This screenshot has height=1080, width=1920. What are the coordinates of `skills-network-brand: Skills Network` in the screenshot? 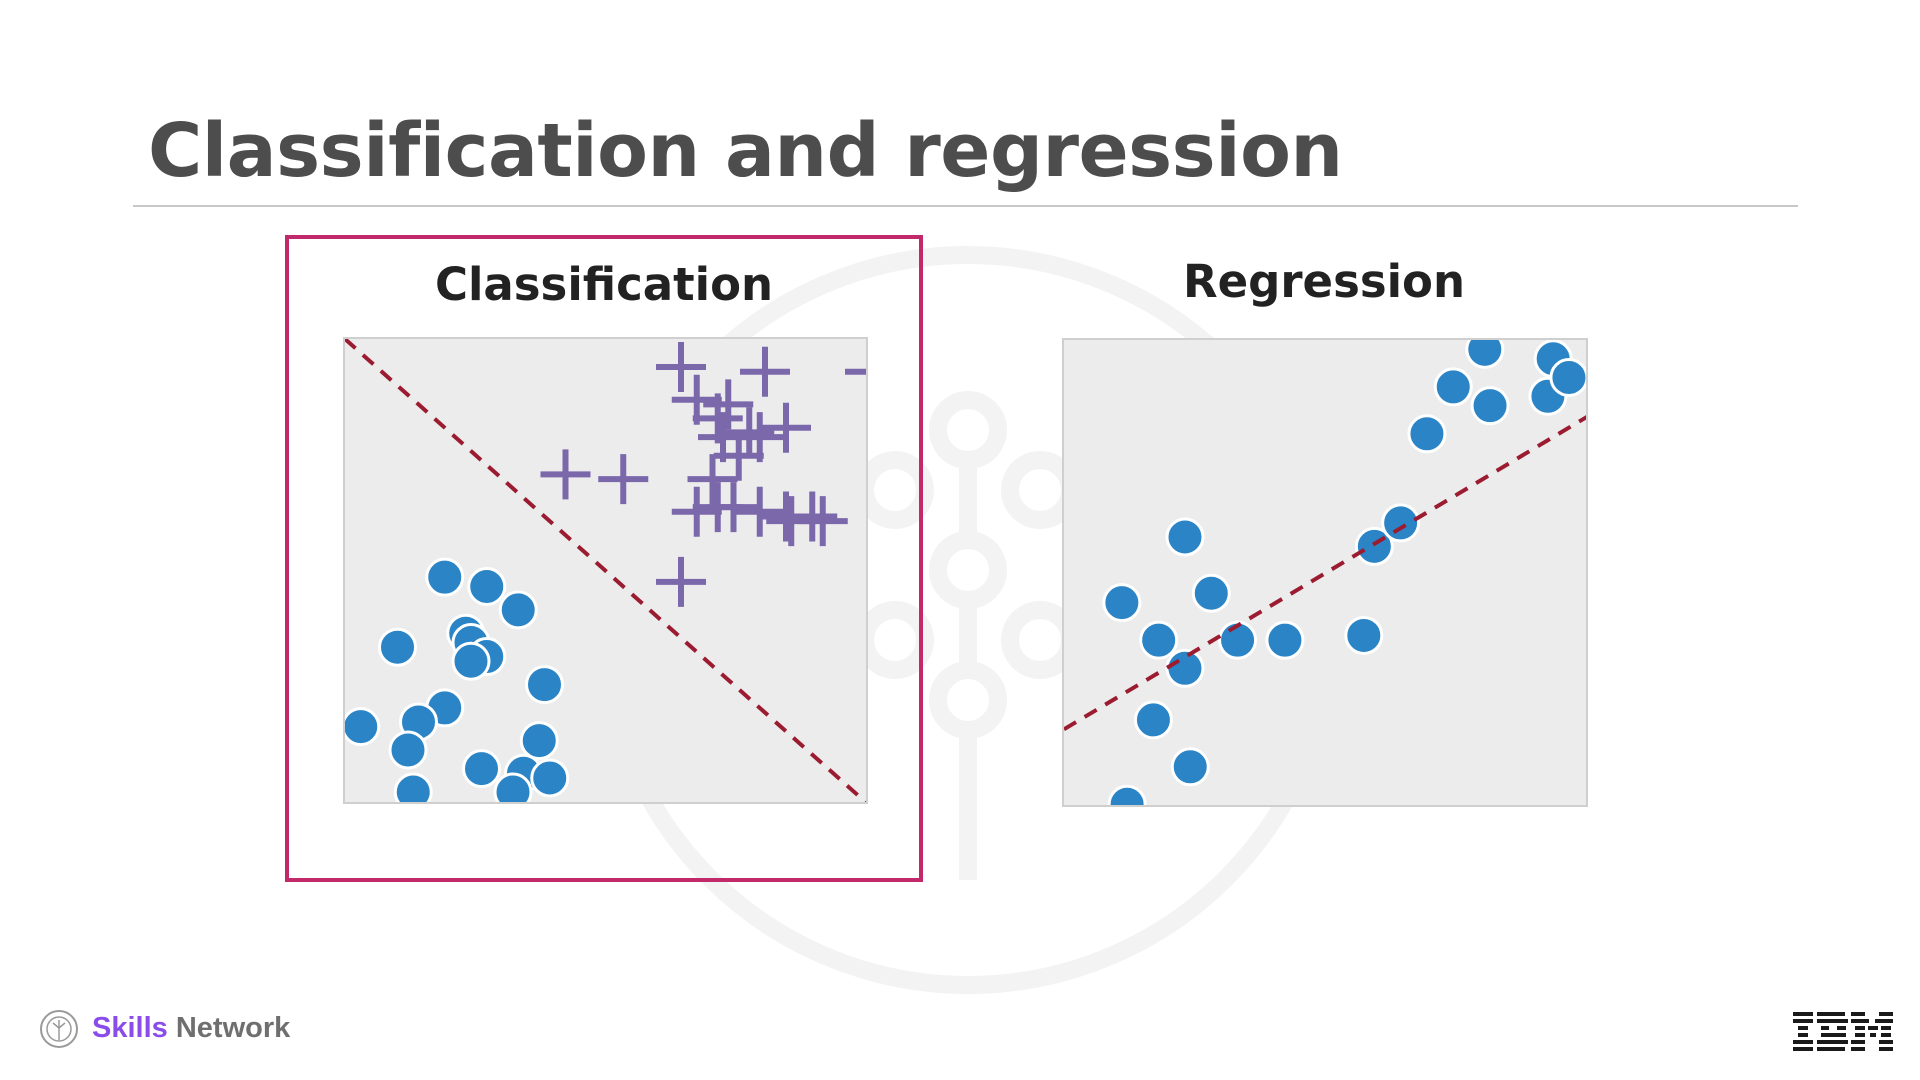 It's located at (191, 1028).